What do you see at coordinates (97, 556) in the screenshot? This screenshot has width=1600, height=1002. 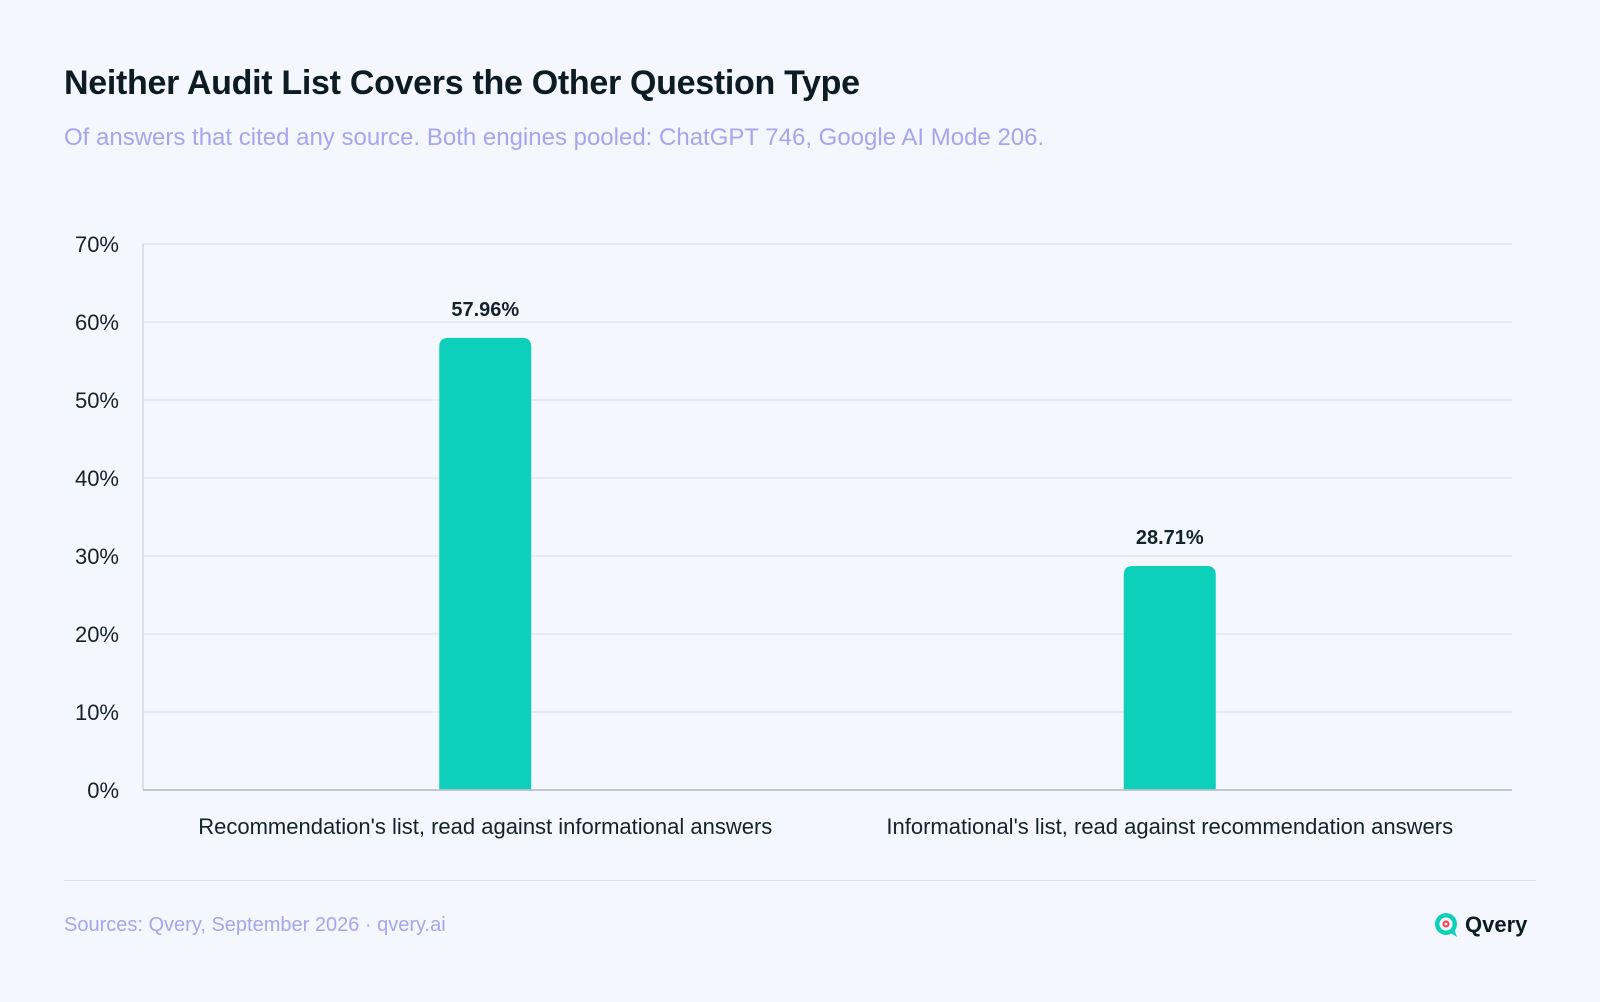 I see `y-tick-label: 30%` at bounding box center [97, 556].